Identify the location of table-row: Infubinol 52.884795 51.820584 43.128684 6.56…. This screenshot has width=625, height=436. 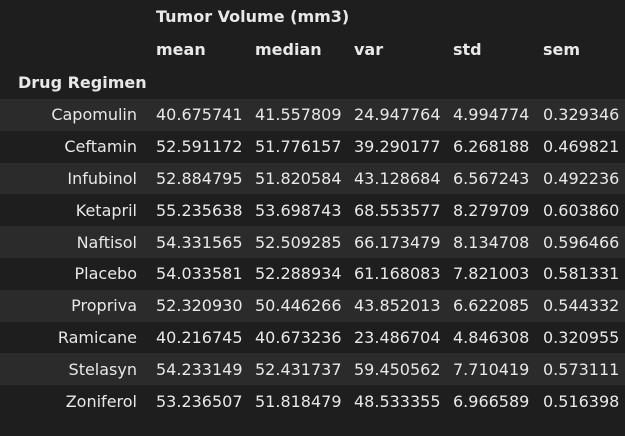
(312, 178).